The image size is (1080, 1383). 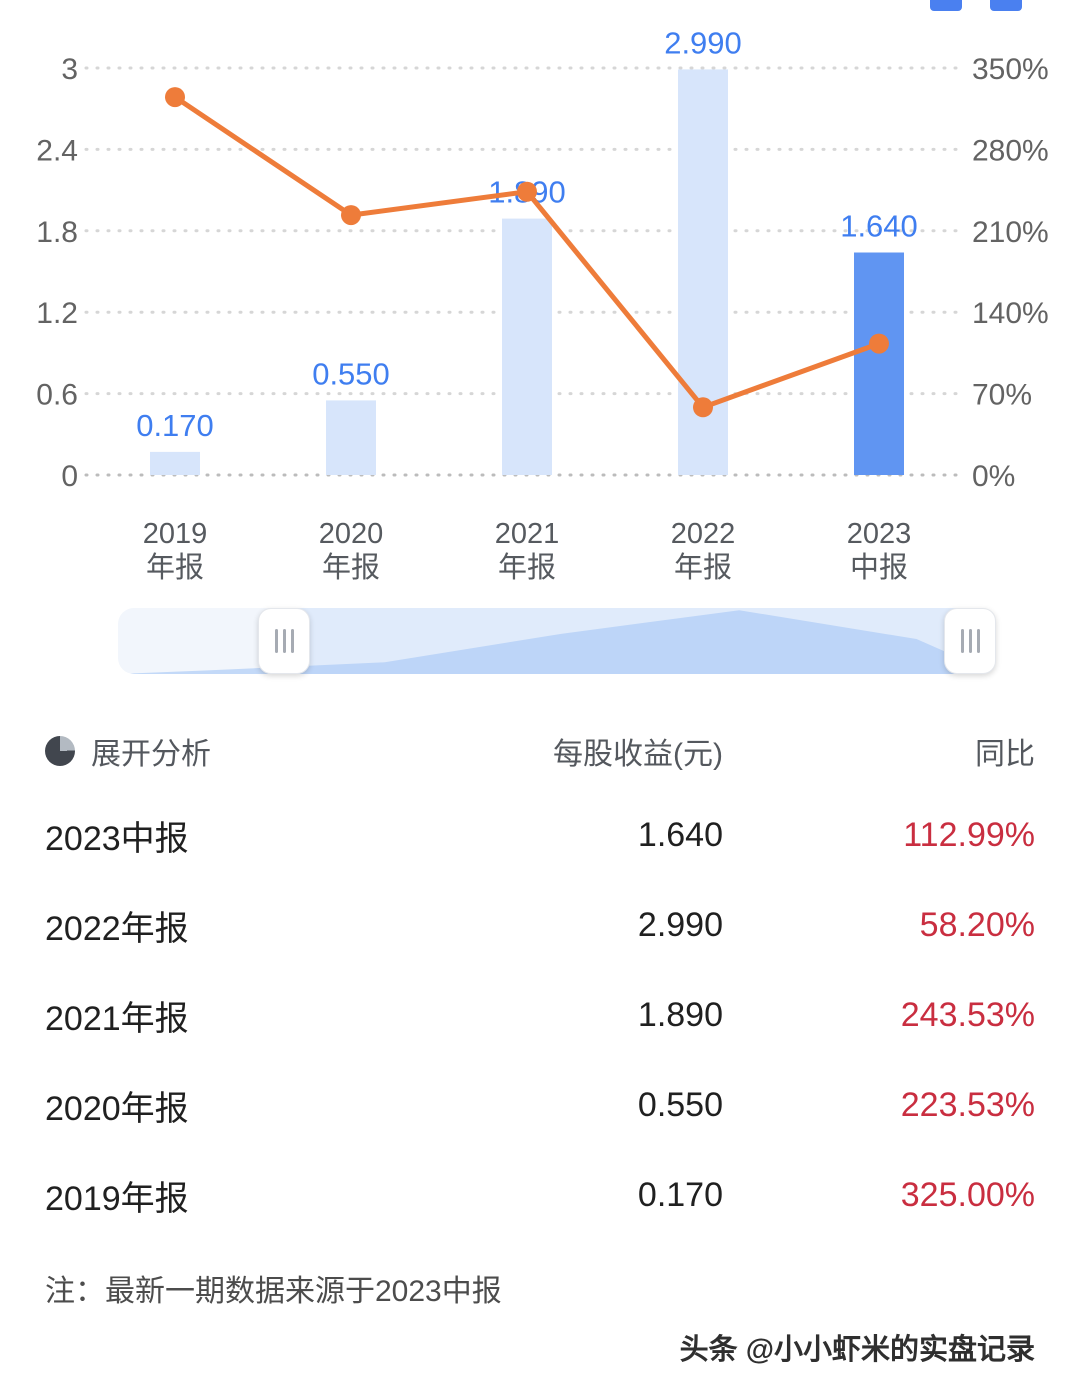 I want to click on pie-chart-icon, so click(x=60, y=751).